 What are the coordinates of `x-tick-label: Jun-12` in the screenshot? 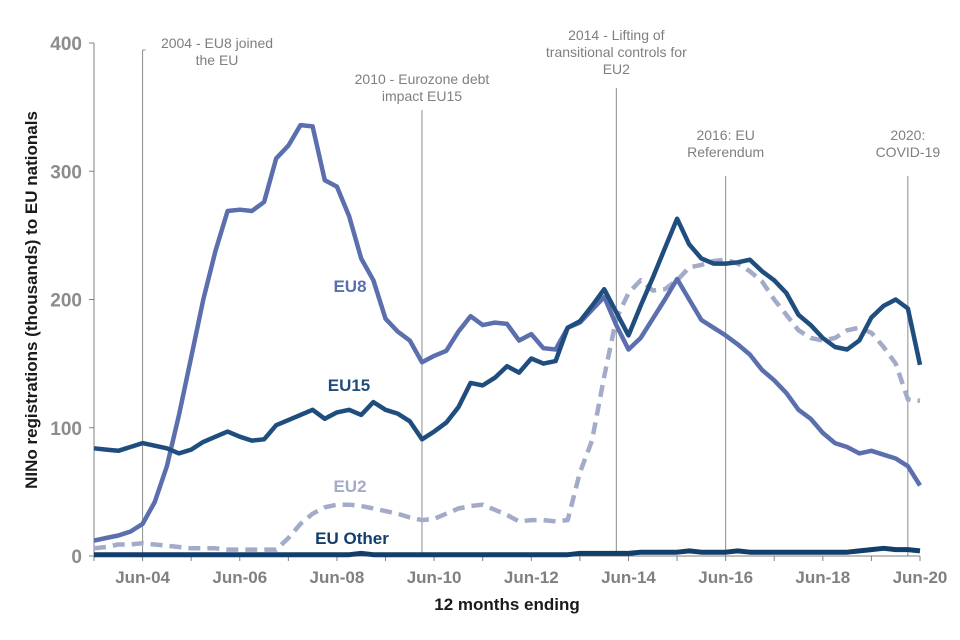 It's located at (531, 577).